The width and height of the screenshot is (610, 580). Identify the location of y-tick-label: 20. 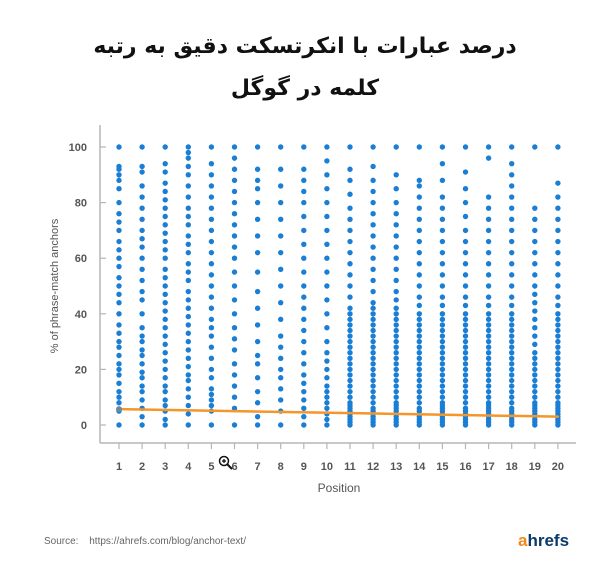
(81, 370).